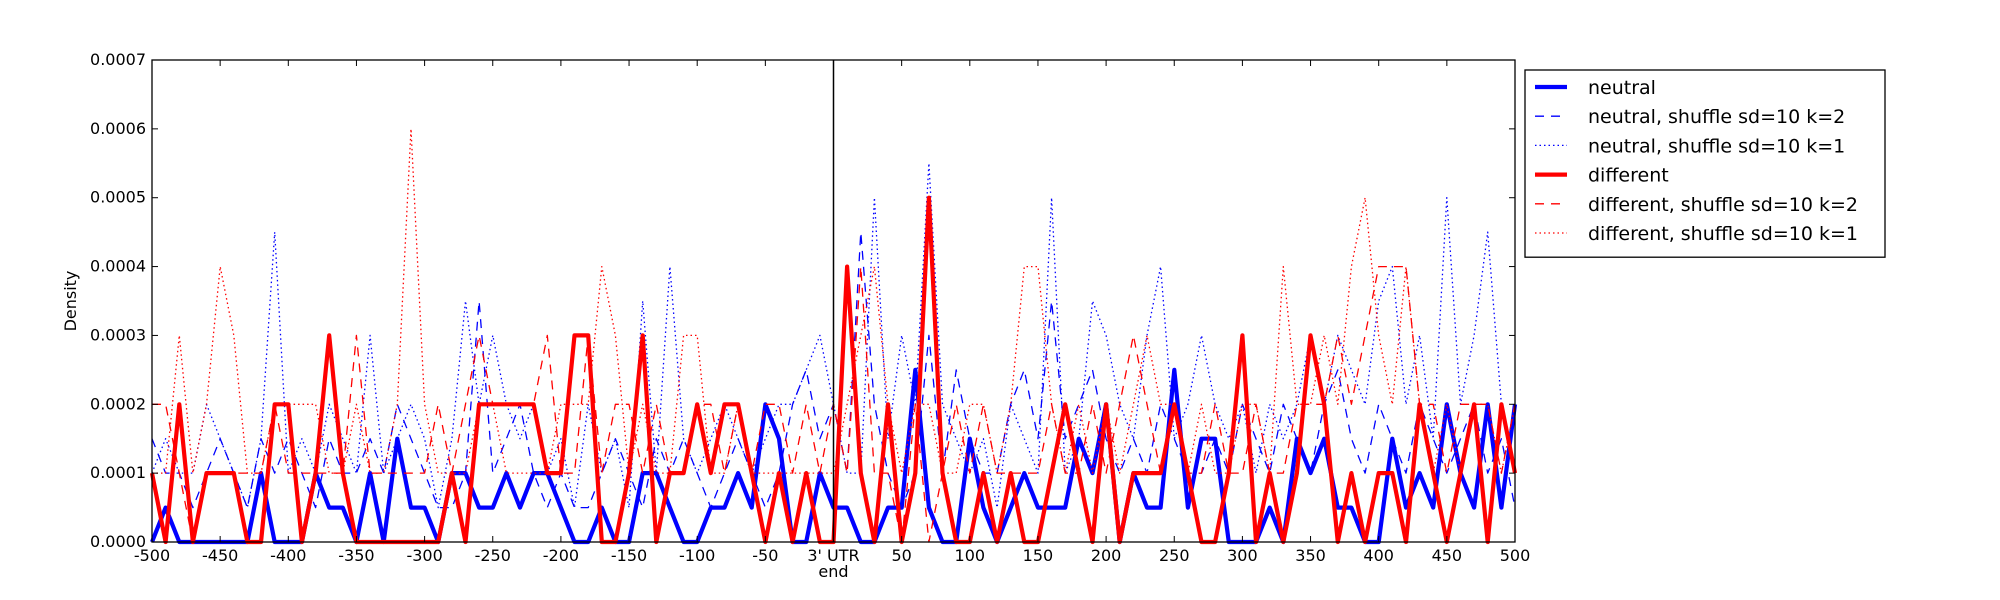 The image size is (2000, 600). Describe the element at coordinates (1038, 555) in the screenshot. I see `x-tick-label: 150` at that location.